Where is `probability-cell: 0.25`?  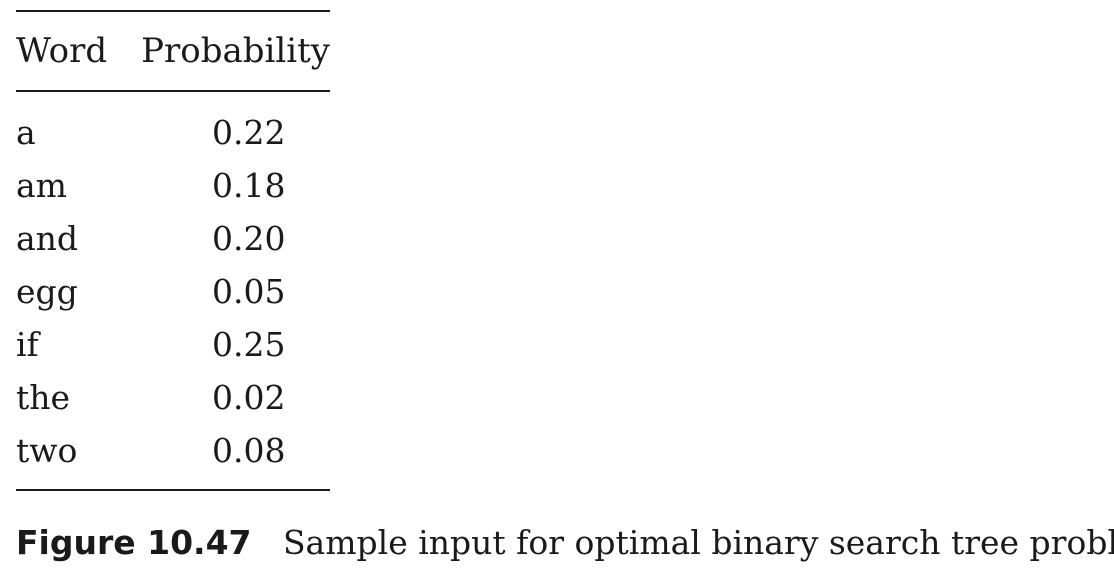 probability-cell: 0.25 is located at coordinates (249, 344).